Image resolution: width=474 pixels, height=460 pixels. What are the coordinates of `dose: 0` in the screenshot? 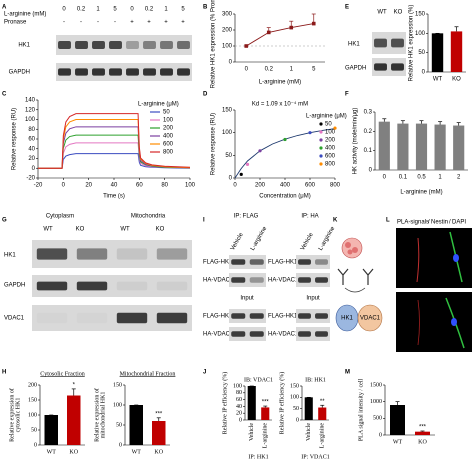 It's located at (132, 10).